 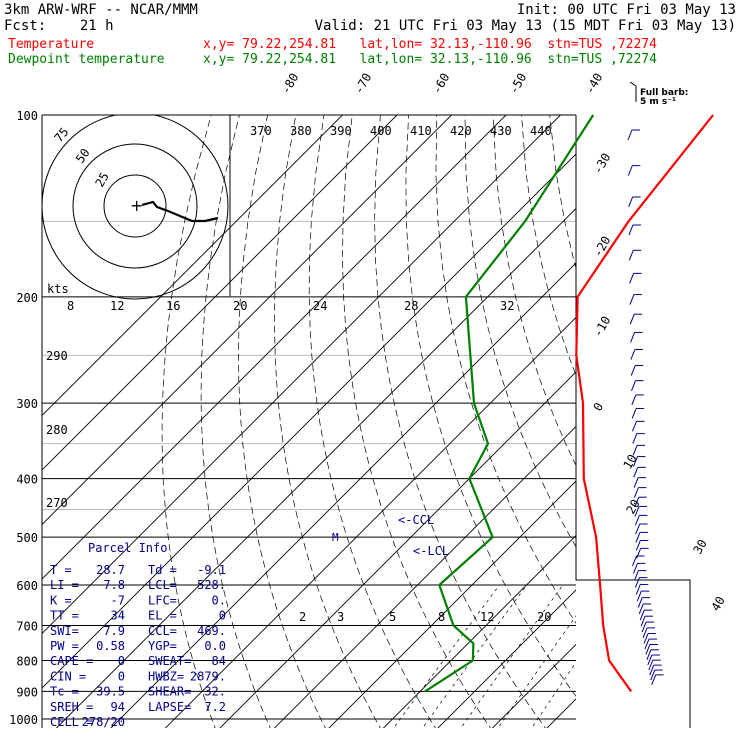 I want to click on mixing-ratio-label: 20, so click(x=544, y=617).